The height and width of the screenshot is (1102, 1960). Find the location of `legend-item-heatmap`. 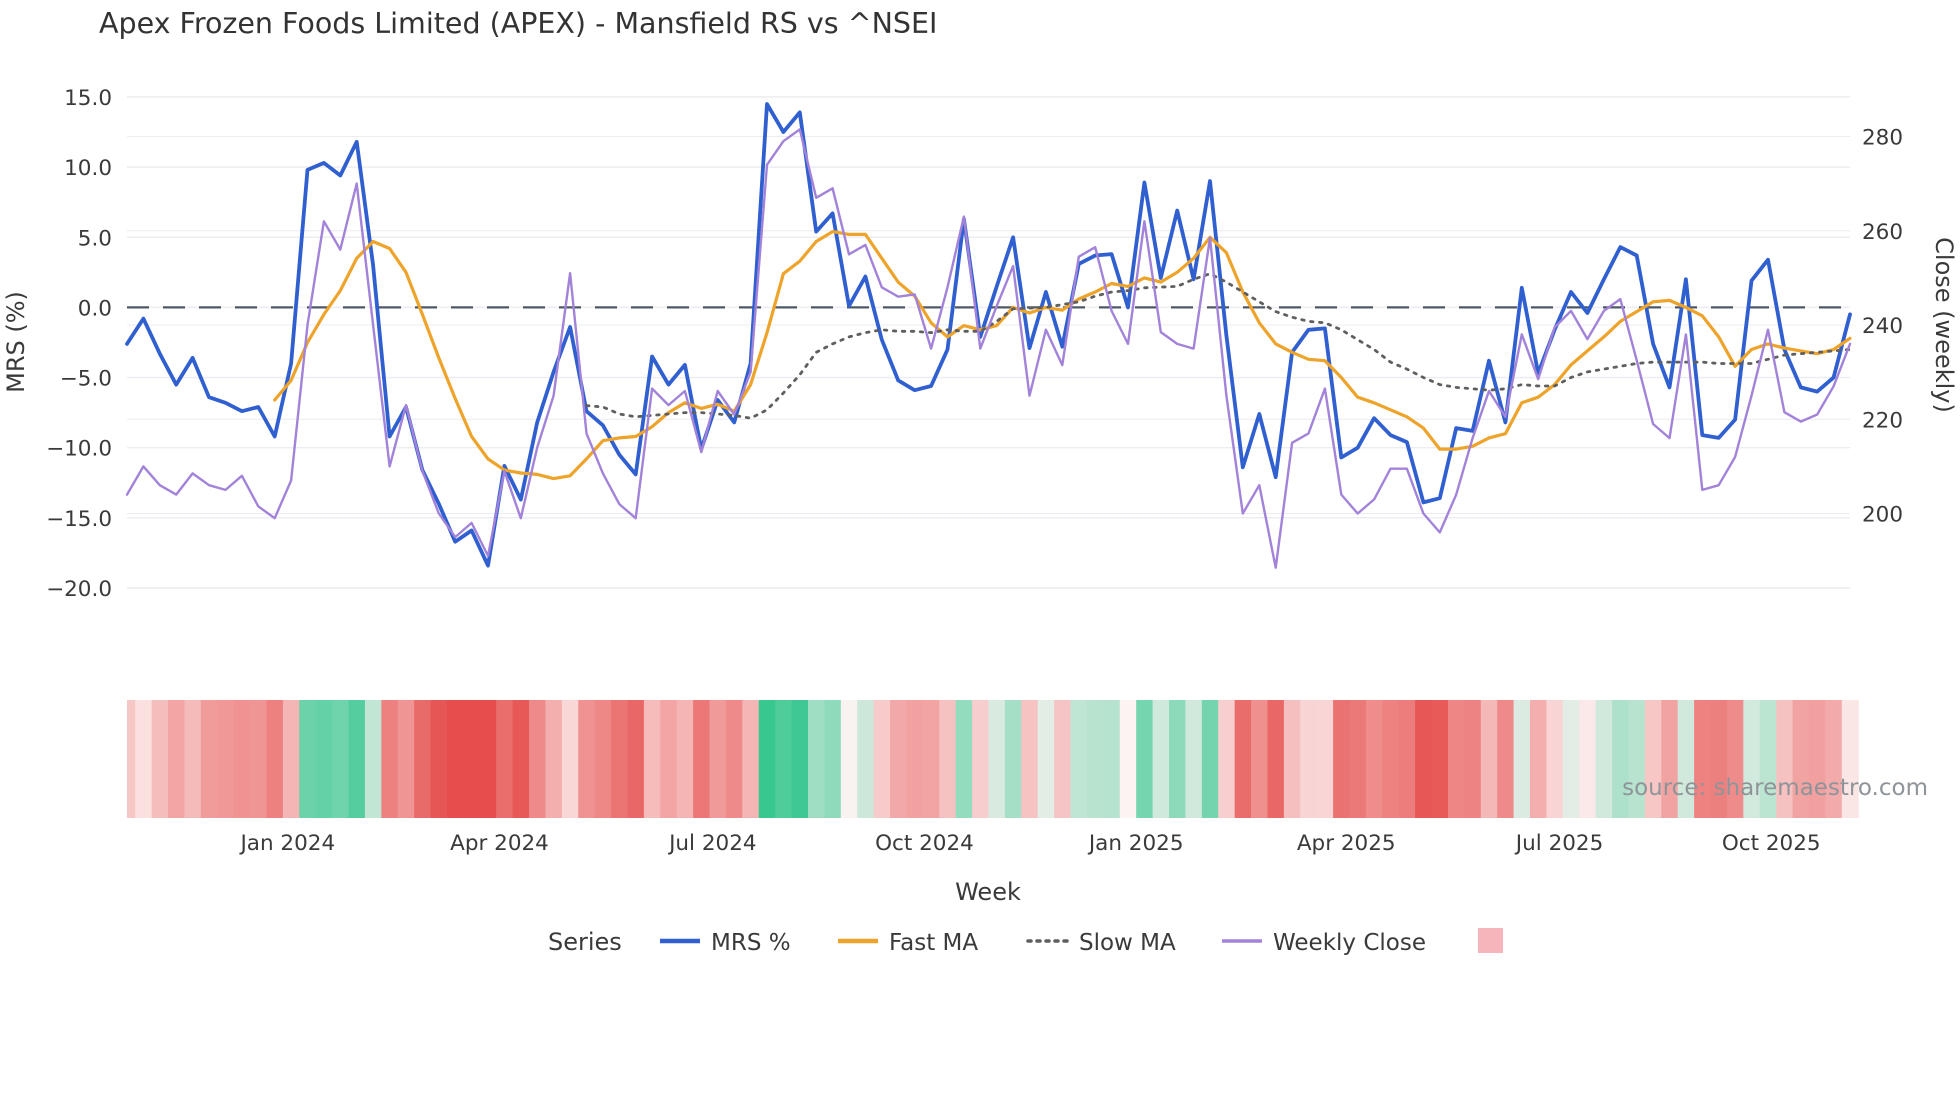

legend-item-heatmap is located at coordinates (1490, 940).